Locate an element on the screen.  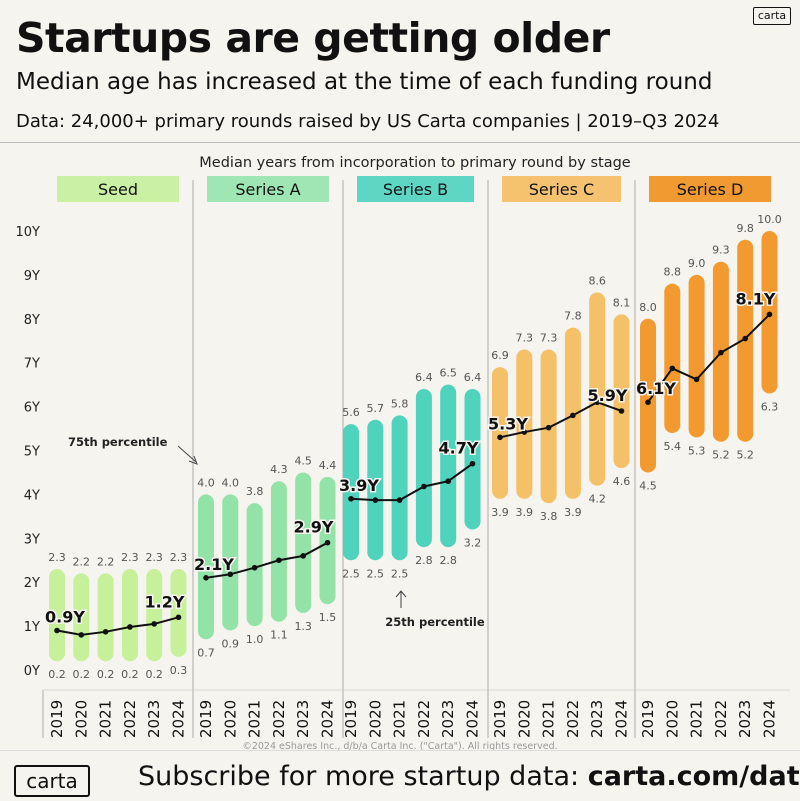
median-line is located at coordinates (266, 560).